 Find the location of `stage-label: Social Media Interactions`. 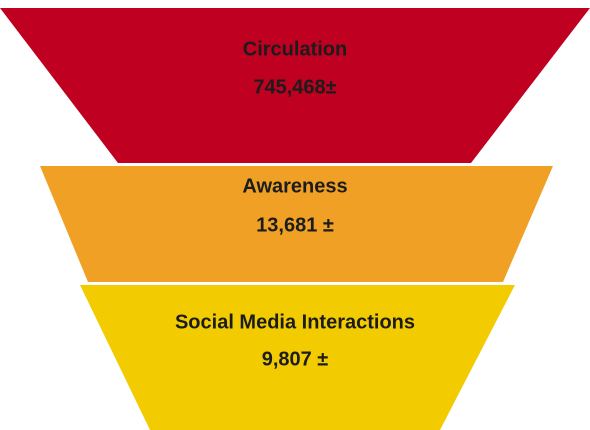

stage-label: Social Media Interactions is located at coordinates (295, 322).